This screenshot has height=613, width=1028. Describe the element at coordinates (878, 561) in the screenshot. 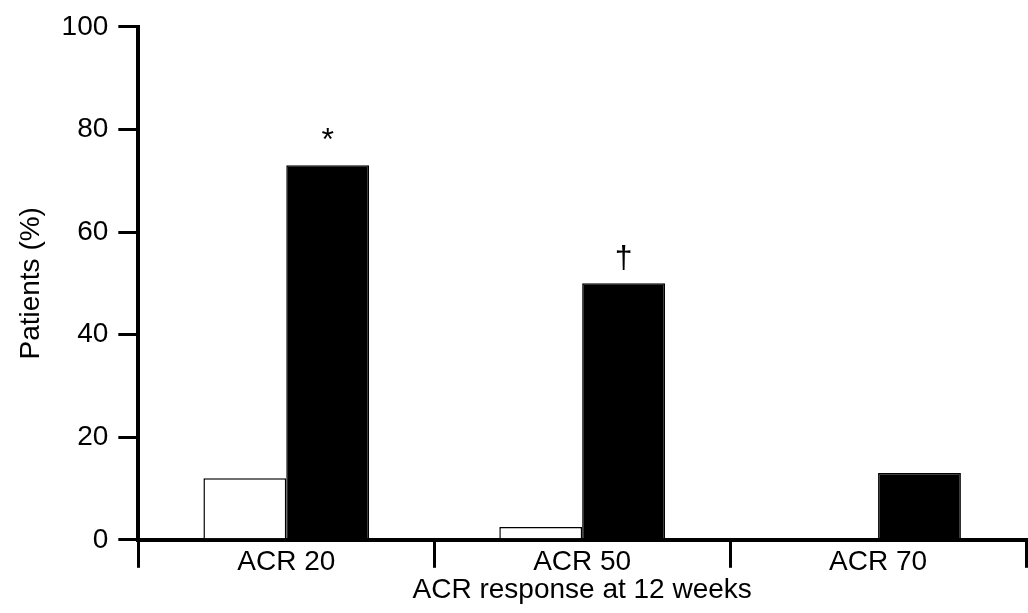

I see `x-tick-label: ACR 70` at that location.